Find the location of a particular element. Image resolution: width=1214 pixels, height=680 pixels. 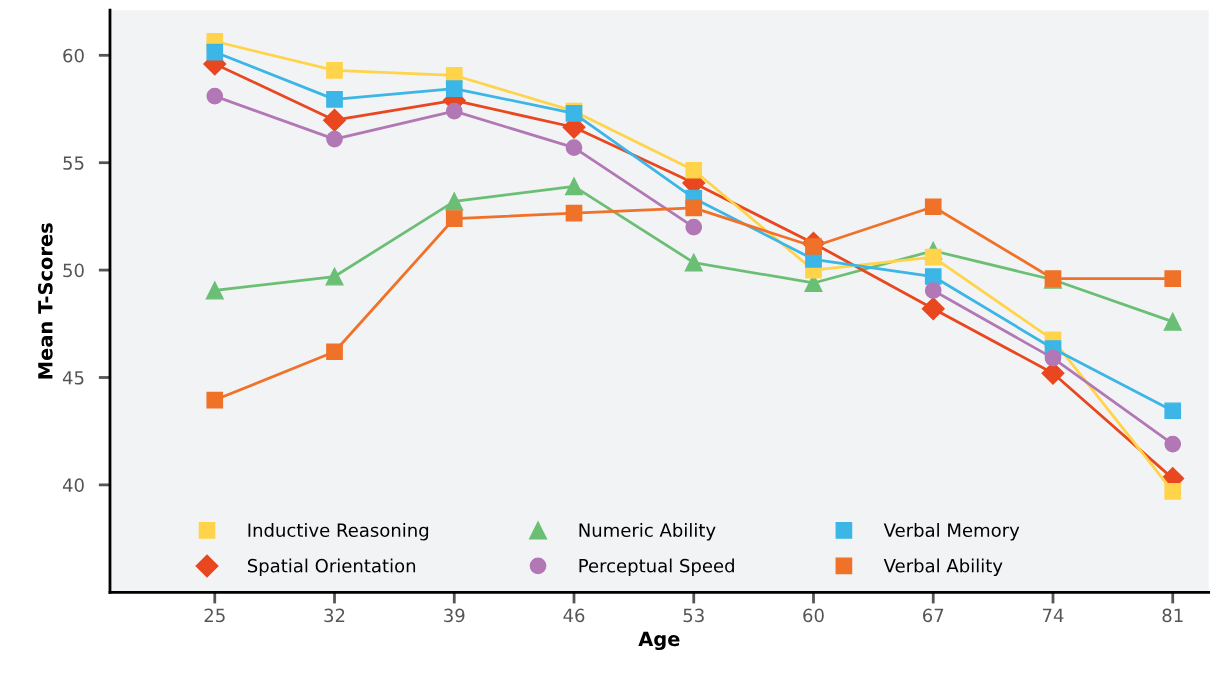

y-axis-title: Mean T-Scores is located at coordinates (45, 301).